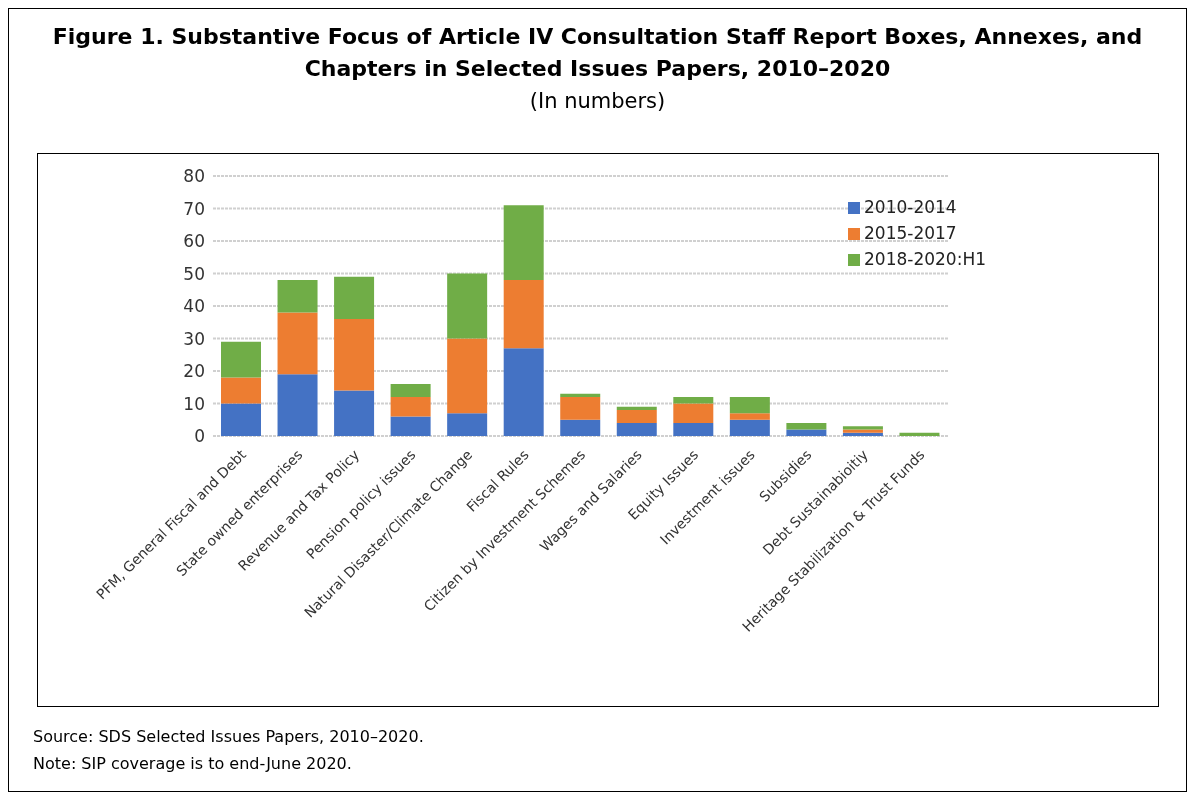  Describe the element at coordinates (597, 101) in the screenshot. I see `chart-subtitle: (In numbers)` at that location.